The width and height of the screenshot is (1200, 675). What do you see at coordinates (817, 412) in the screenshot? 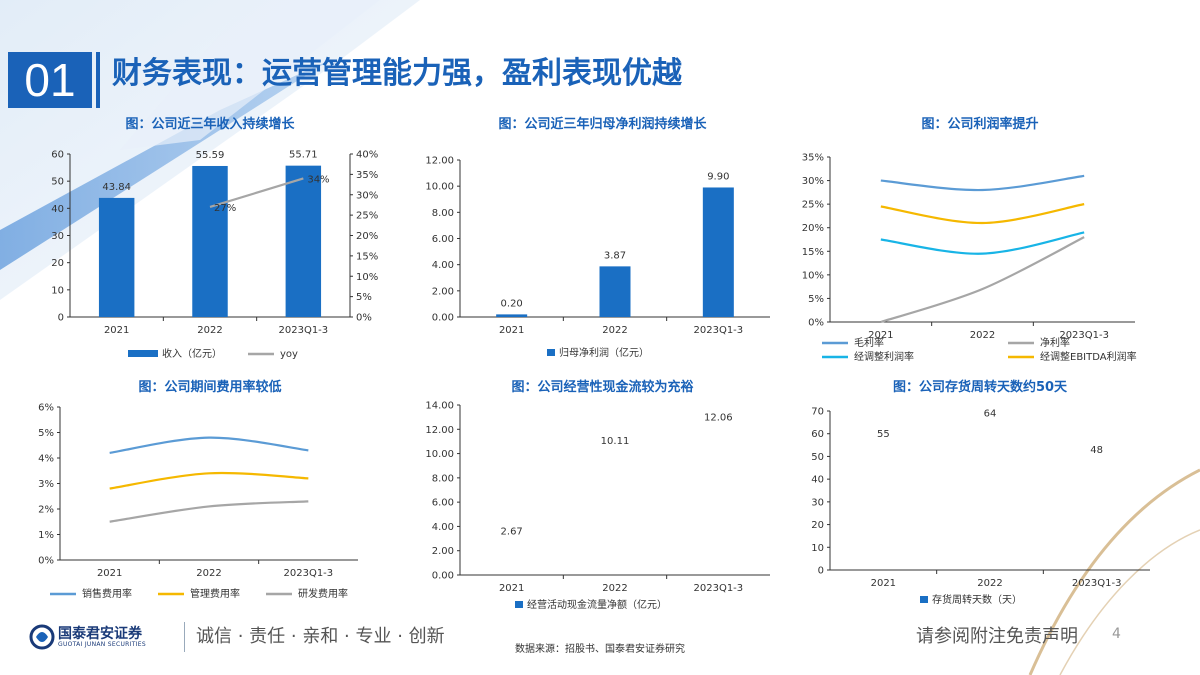
I see `y-tick-label: 70` at bounding box center [817, 412].